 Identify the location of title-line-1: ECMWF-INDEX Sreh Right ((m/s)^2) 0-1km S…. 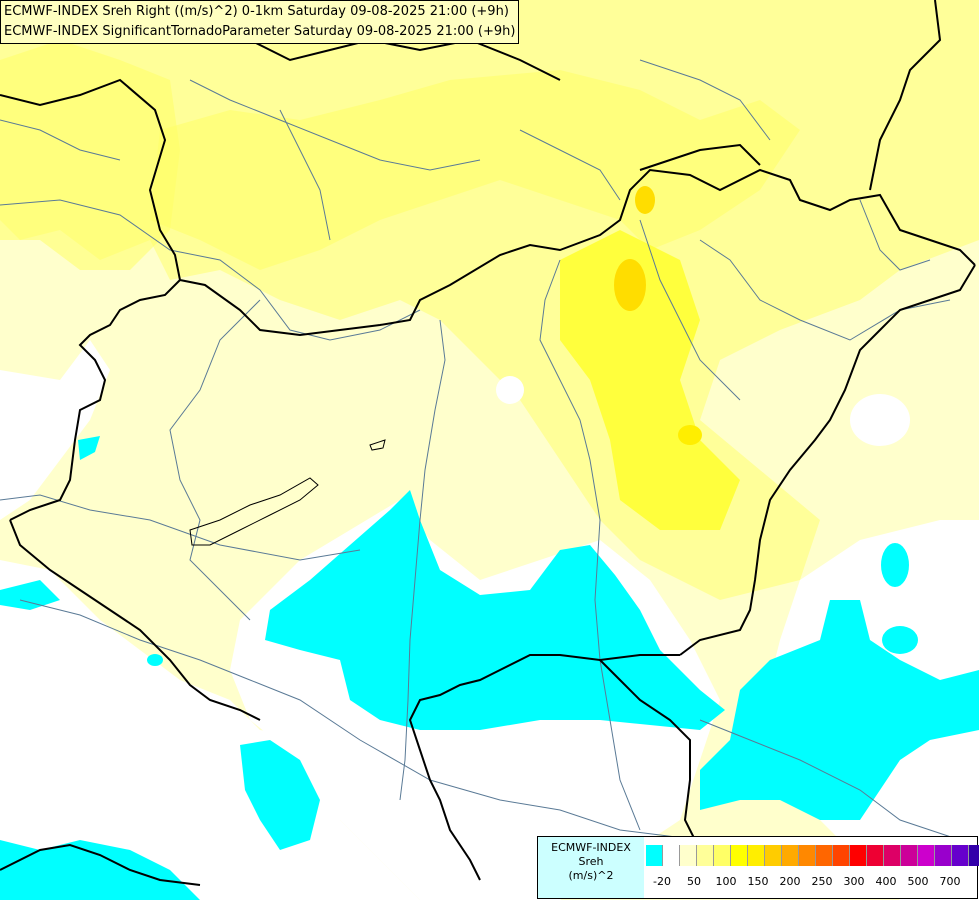
(256, 11).